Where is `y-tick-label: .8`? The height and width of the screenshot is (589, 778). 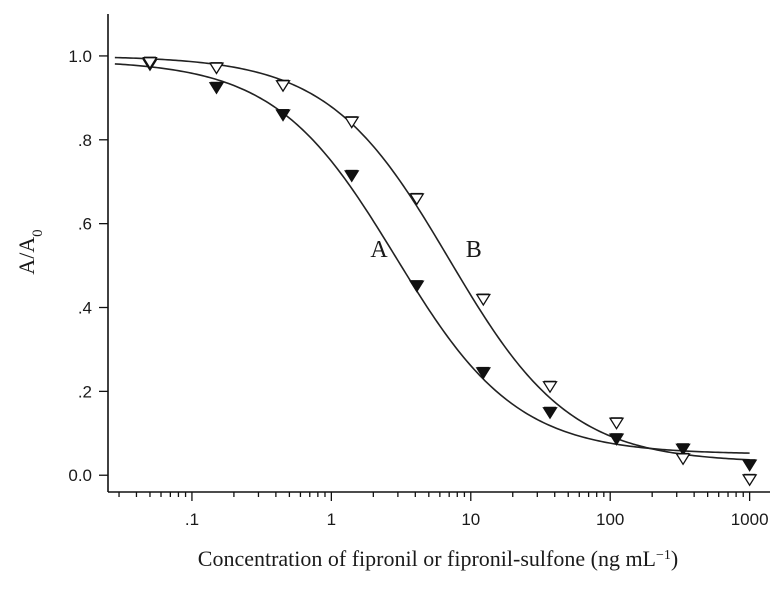
y-tick-label: .8 is located at coordinates (85, 140).